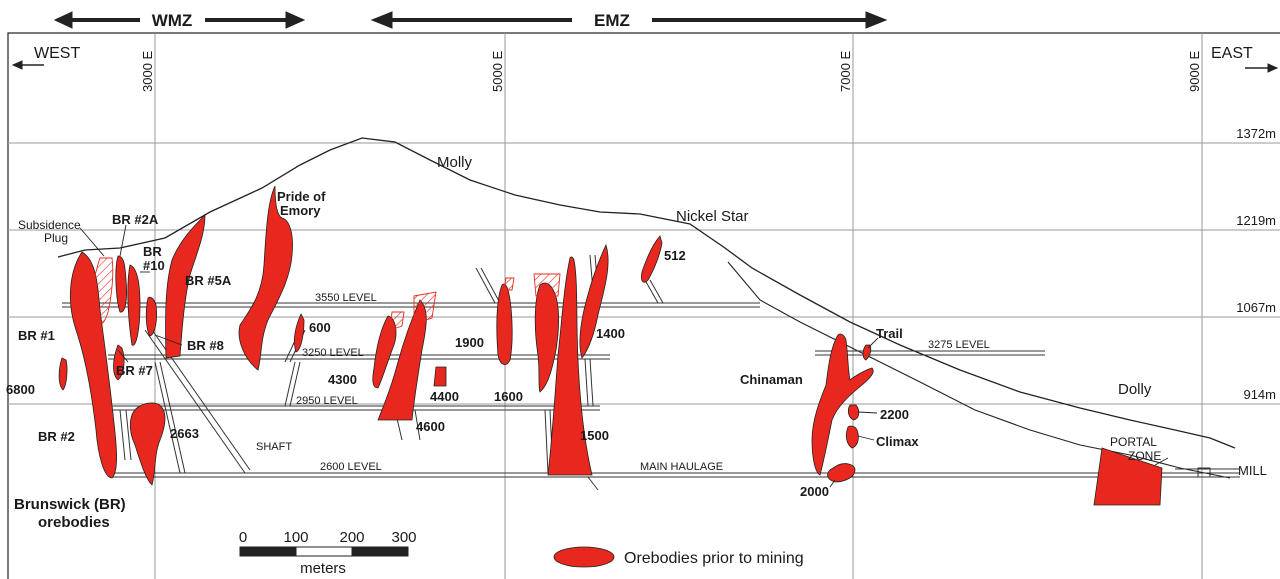  I want to click on orebody-2000, so click(841, 473).